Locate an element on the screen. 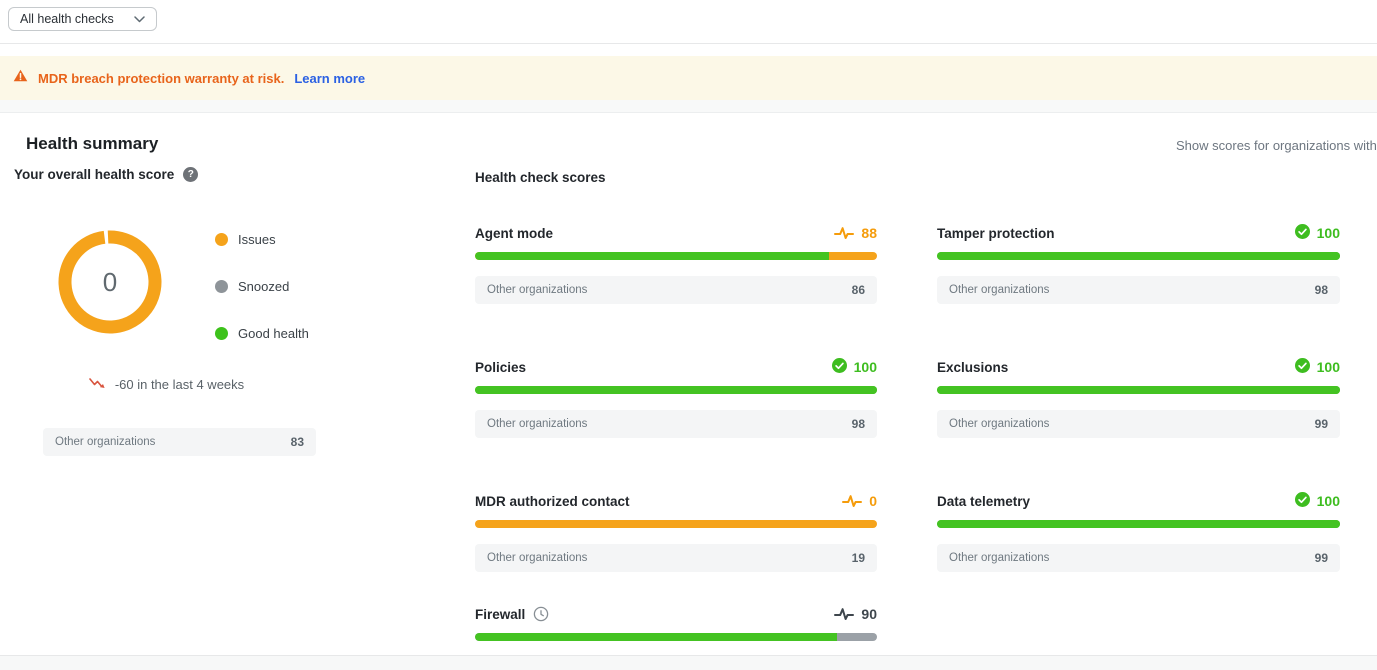 The image size is (1377, 670). trend-indicator: -60 in the last 4 weeks is located at coordinates (166, 384).